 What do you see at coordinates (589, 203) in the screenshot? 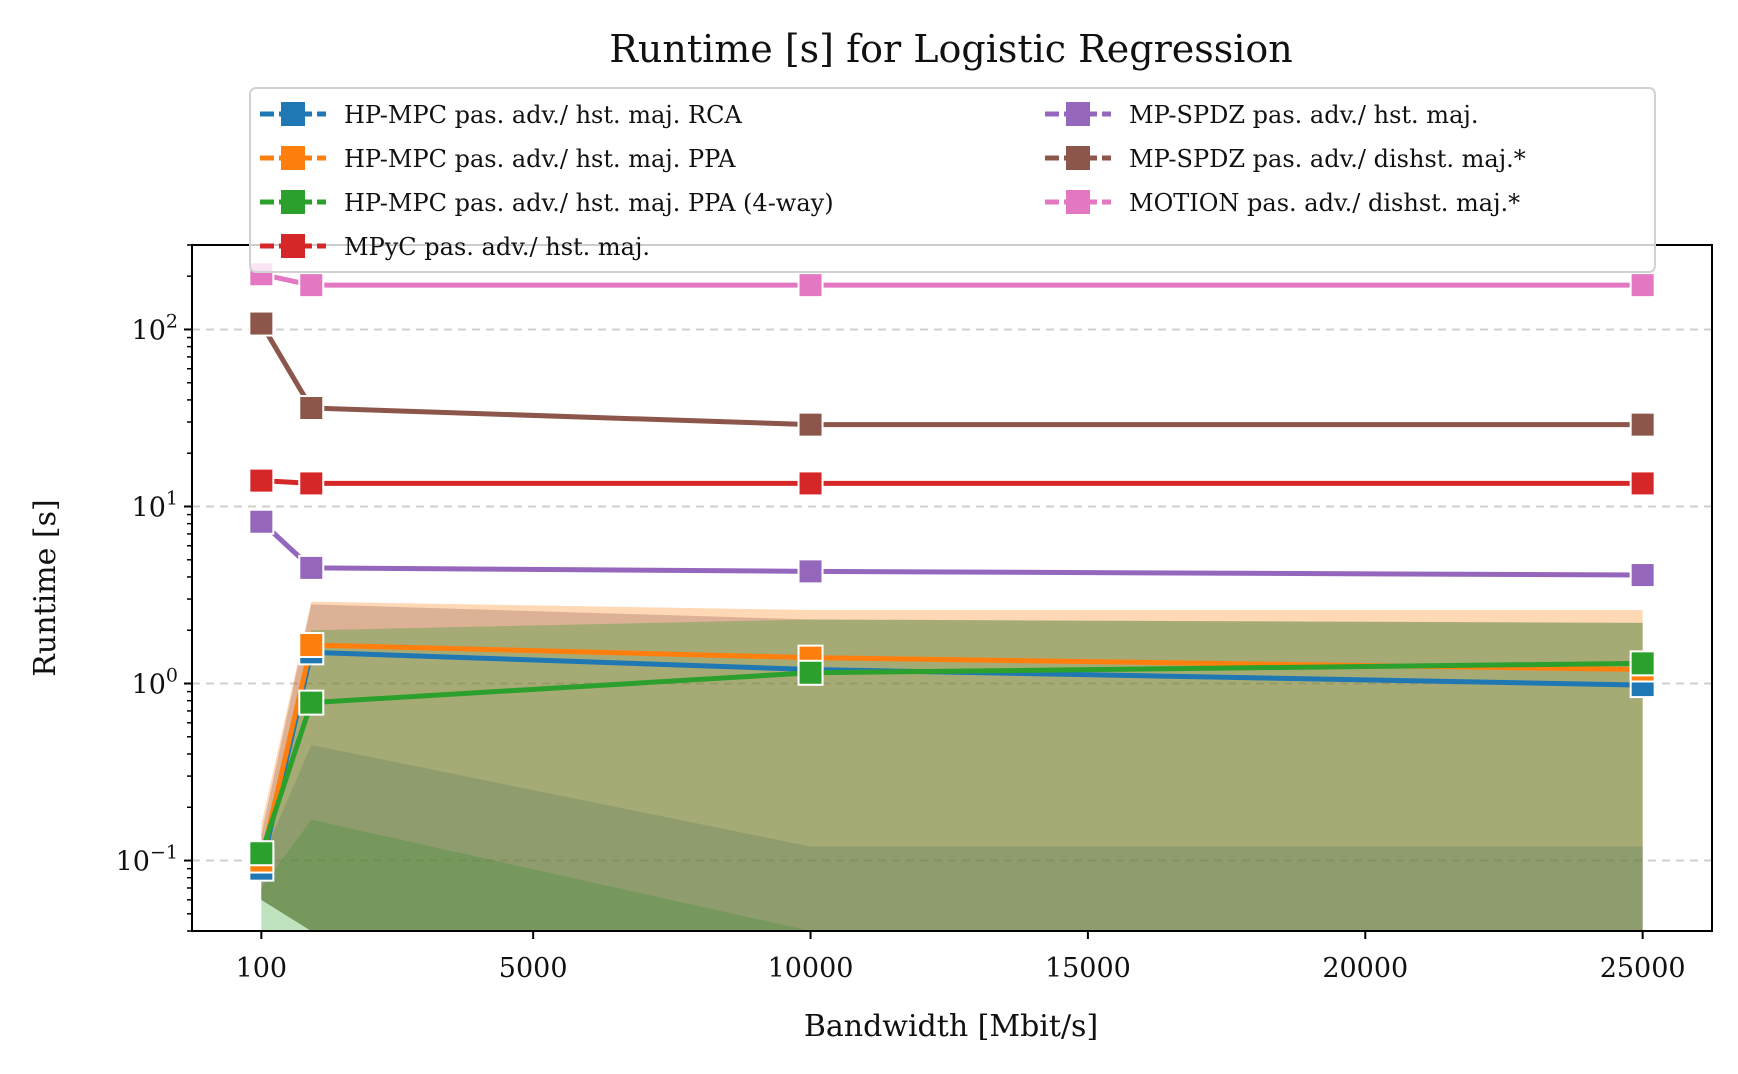
I see `legend-label-2: HP-MPC pas. adv./ hst. maj. PPA (4-way)` at bounding box center [589, 203].